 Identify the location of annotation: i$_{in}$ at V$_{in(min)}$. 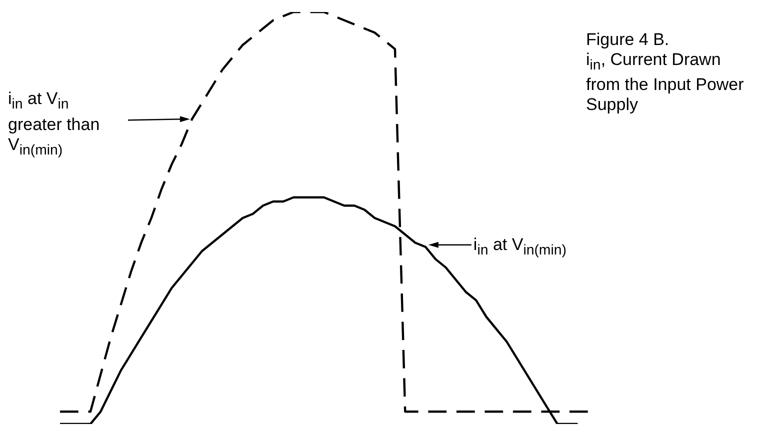
(519, 247).